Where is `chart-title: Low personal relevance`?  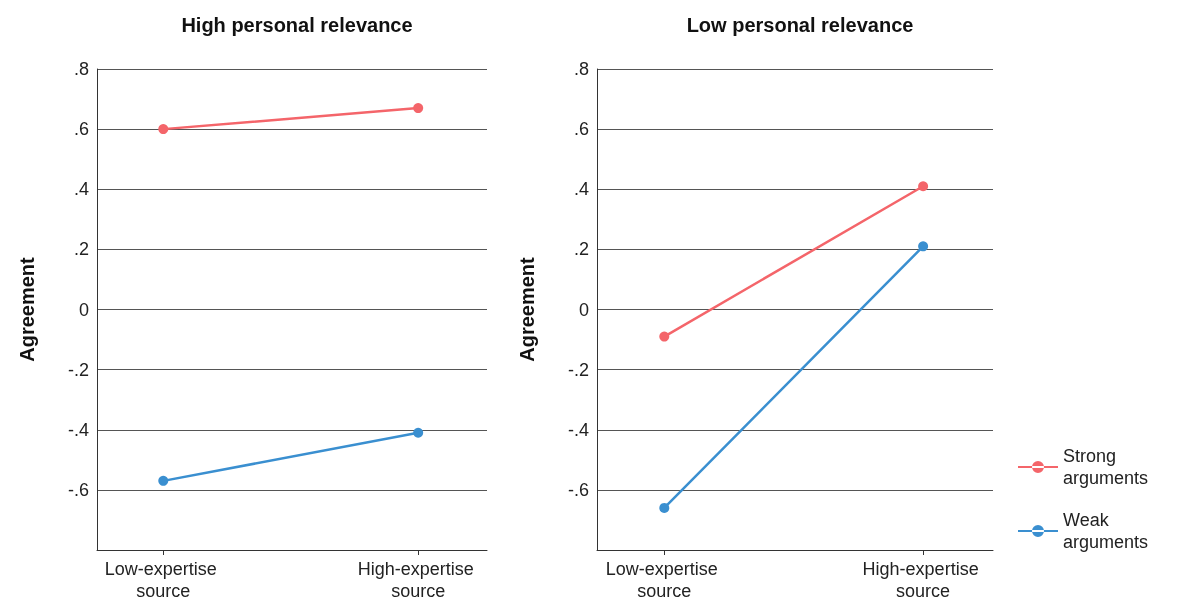
chart-title: Low personal relevance is located at coordinates (800, 25).